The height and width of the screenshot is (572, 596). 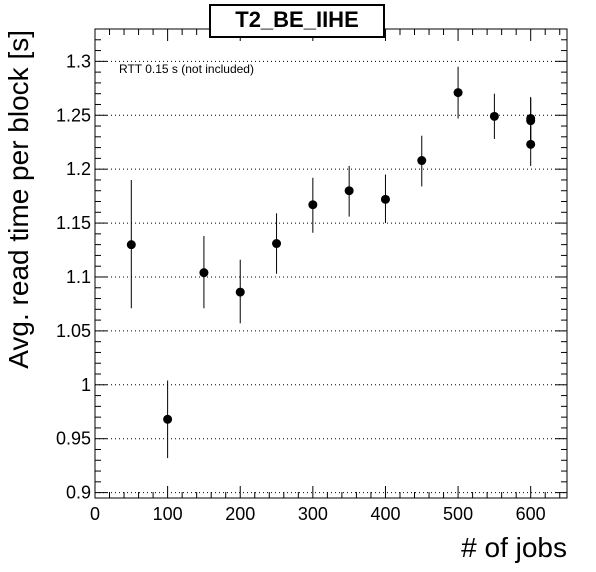 I want to click on y-tick-label: 1.3, so click(x=78, y=61).